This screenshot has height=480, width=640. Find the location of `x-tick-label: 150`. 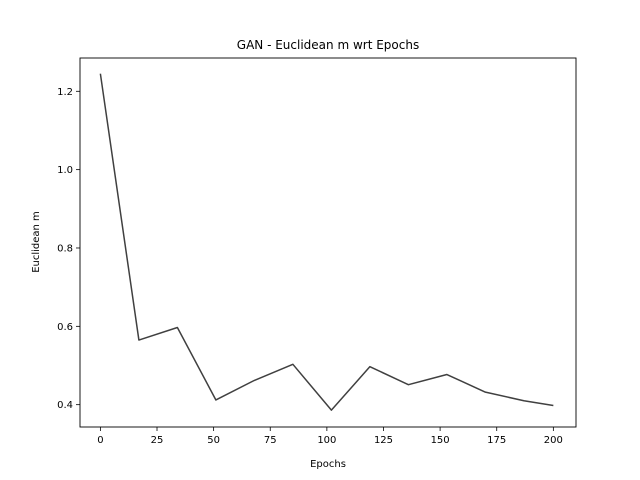

x-tick-label: 150 is located at coordinates (440, 440).